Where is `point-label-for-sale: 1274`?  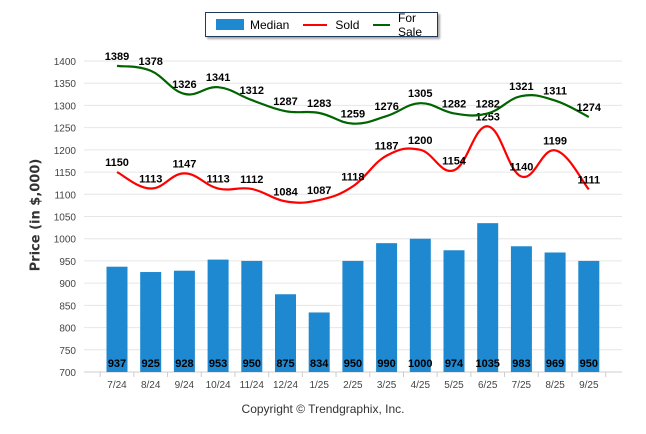
point-label-for-sale: 1274 is located at coordinates (589, 108).